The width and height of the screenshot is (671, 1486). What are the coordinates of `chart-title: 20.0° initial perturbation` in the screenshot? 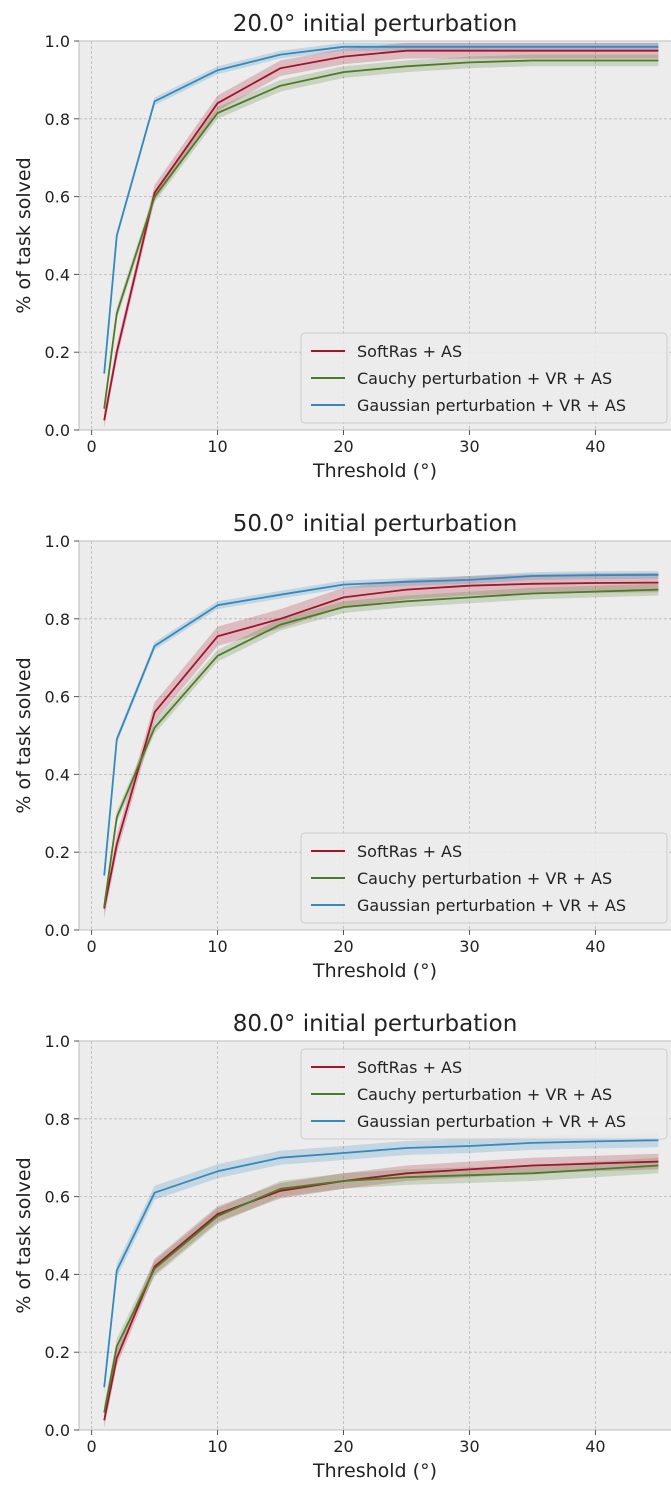 It's located at (375, 24).